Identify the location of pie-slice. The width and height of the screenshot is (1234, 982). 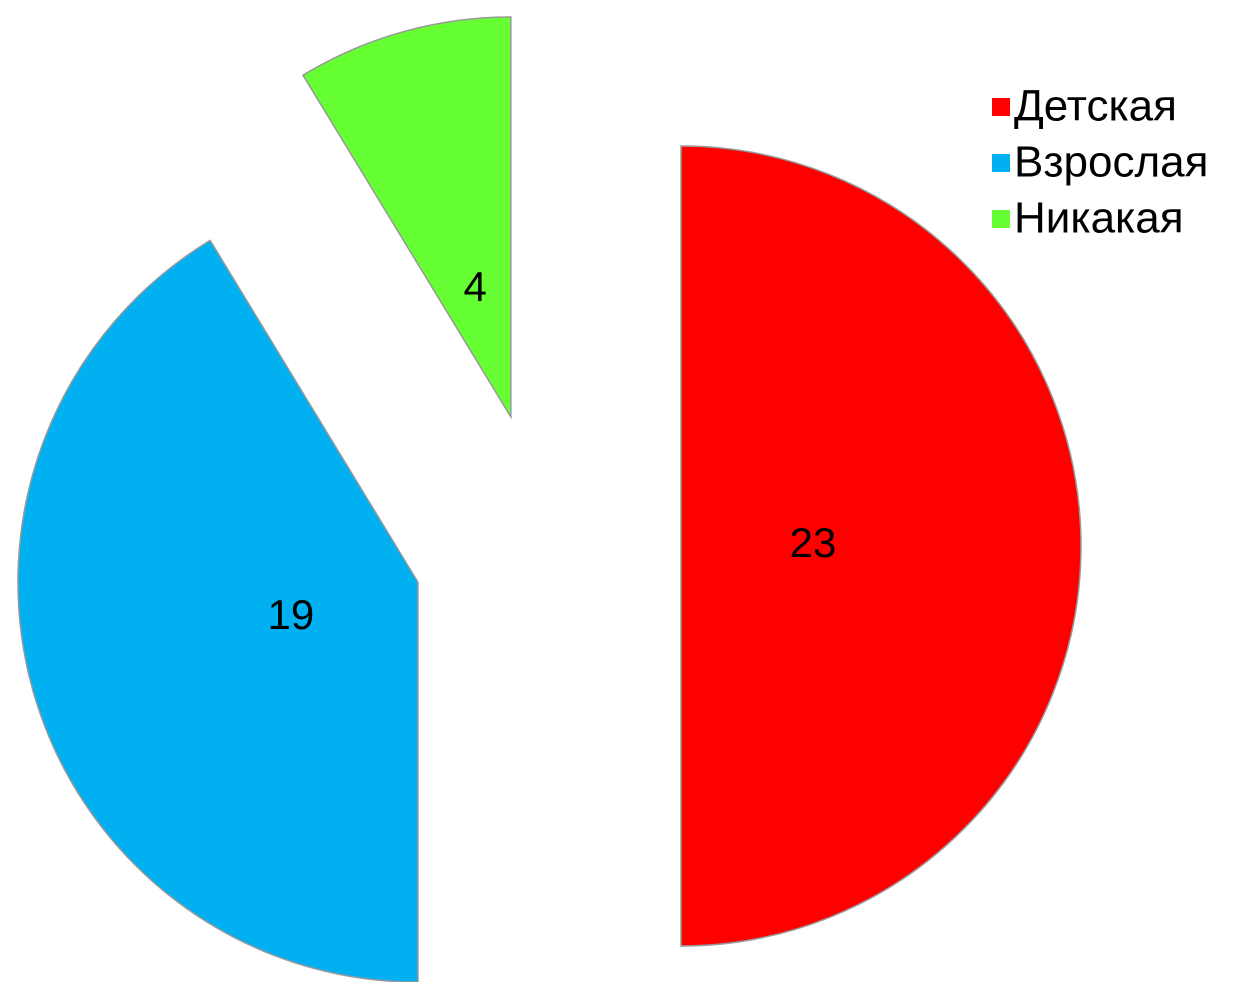
(406, 218).